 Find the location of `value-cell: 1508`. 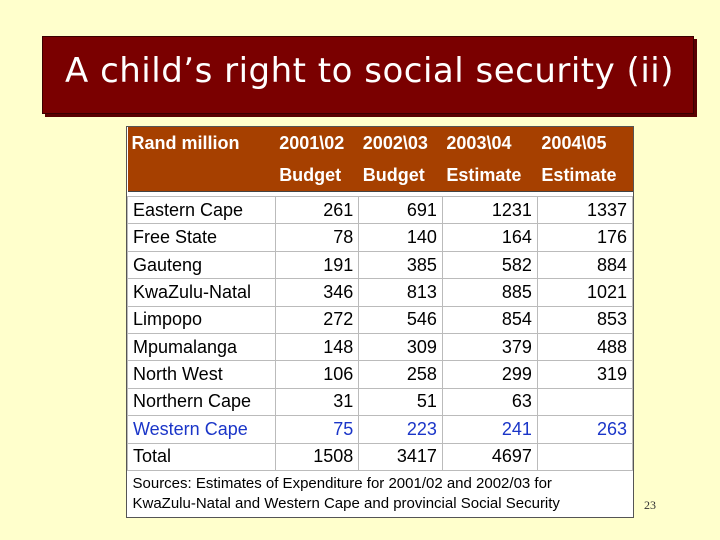

value-cell: 1508 is located at coordinates (317, 457).